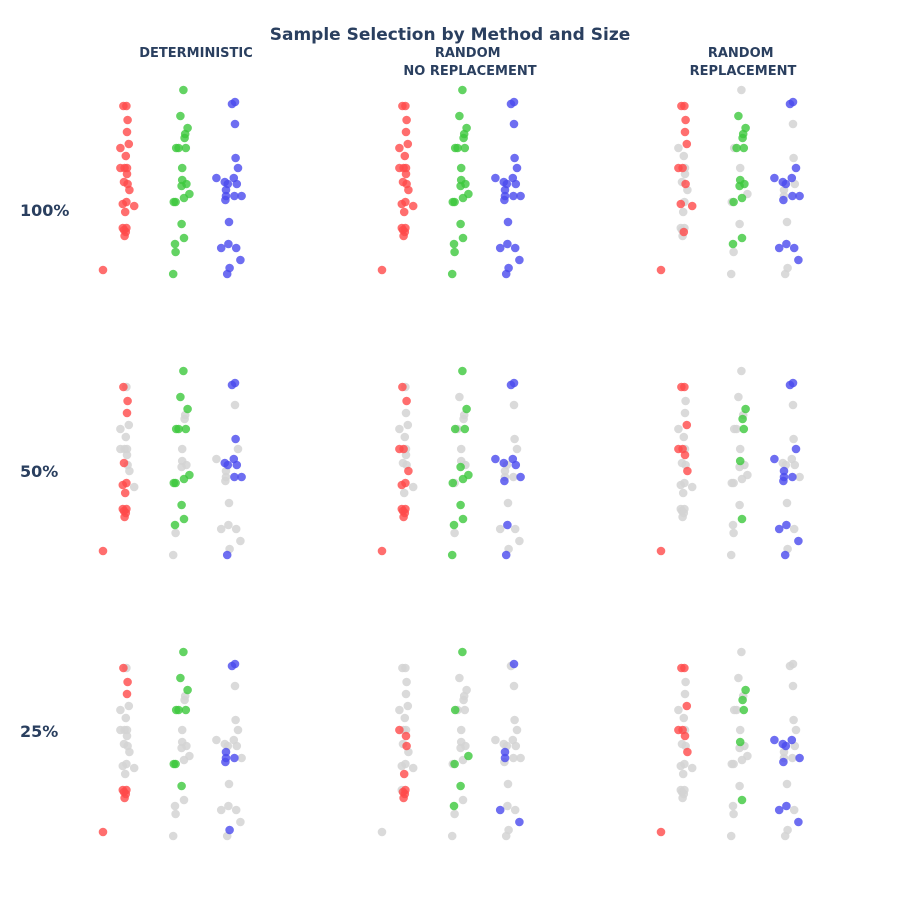  Describe the element at coordinates (468, 53) in the screenshot. I see `column-label-line: RANDOM` at that location.